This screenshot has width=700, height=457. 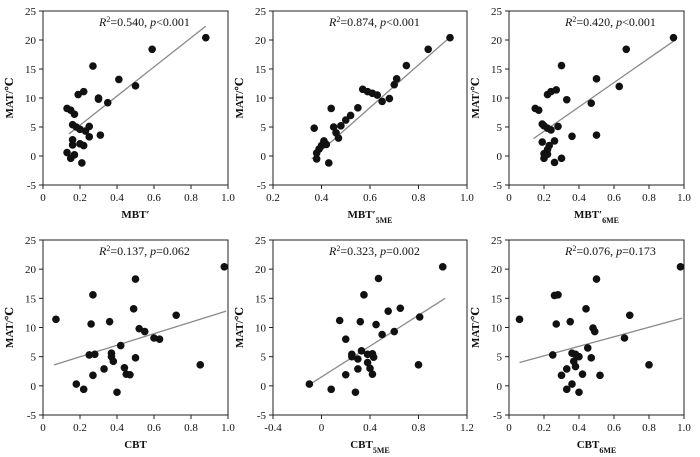 I want to click on stats-annotation: R2=0.137, p=0.062, so click(x=144, y=251).